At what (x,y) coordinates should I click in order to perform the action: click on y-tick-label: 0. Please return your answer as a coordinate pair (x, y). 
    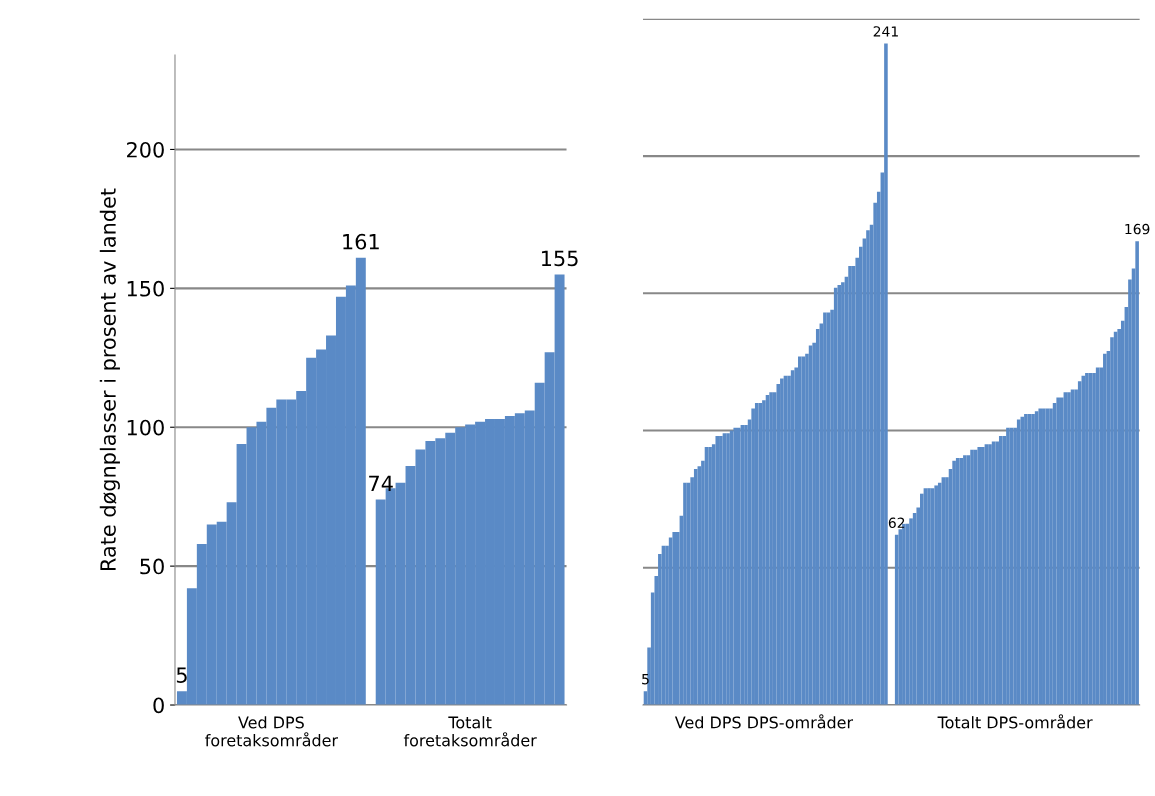
    Looking at the image, I should click on (158, 705).